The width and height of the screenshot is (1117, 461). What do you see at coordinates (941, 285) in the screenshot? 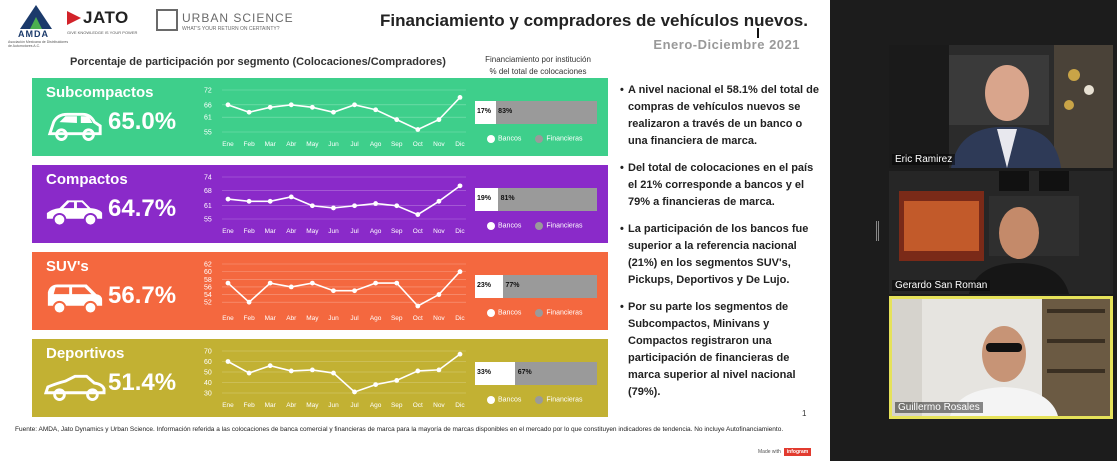
I see `participant-name: Gerardo San Roman` at bounding box center [941, 285].